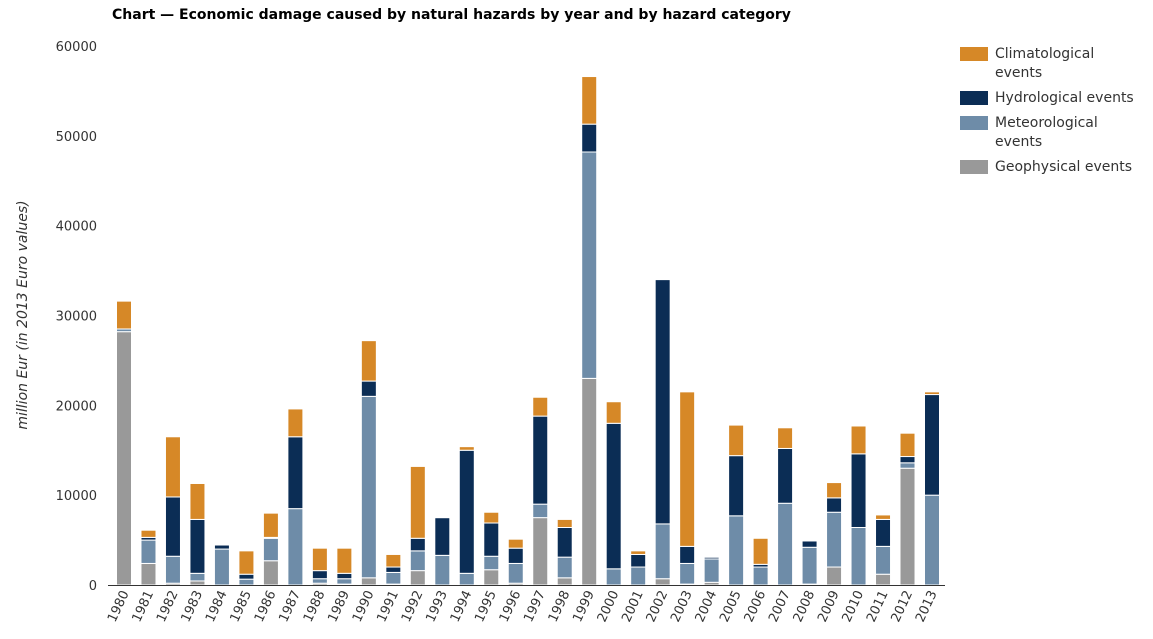 The height and width of the screenshot is (639, 1153). What do you see at coordinates (437, 606) in the screenshot?
I see `x-tick-label: 1993` at bounding box center [437, 606].